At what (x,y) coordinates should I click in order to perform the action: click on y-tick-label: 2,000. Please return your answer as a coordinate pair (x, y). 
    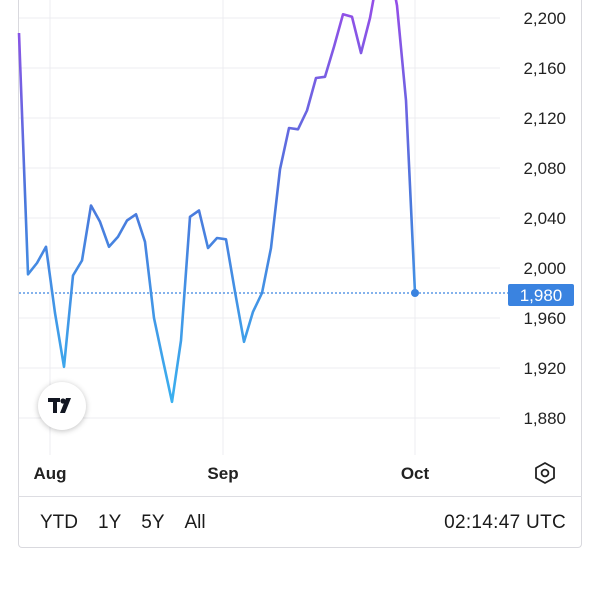
    Looking at the image, I should click on (544, 268).